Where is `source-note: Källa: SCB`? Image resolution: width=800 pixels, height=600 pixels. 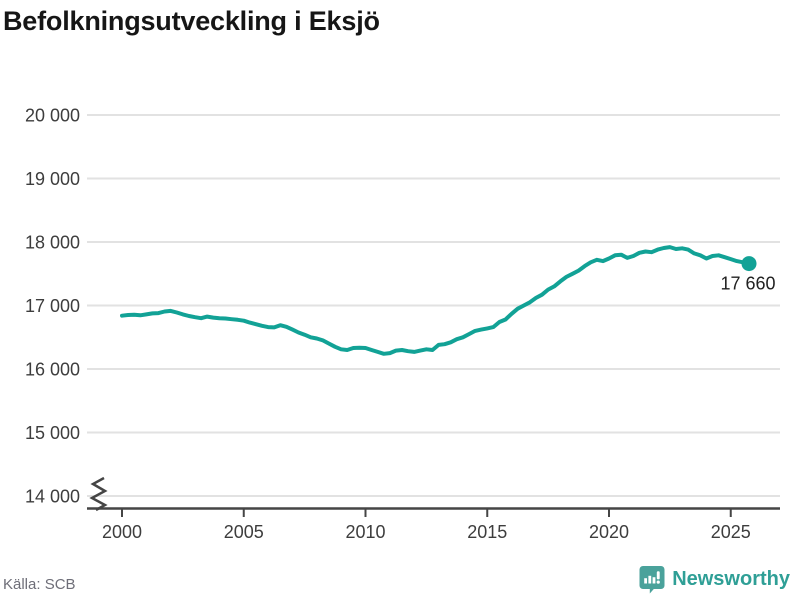
source-note: Källa: SCB is located at coordinates (39, 584).